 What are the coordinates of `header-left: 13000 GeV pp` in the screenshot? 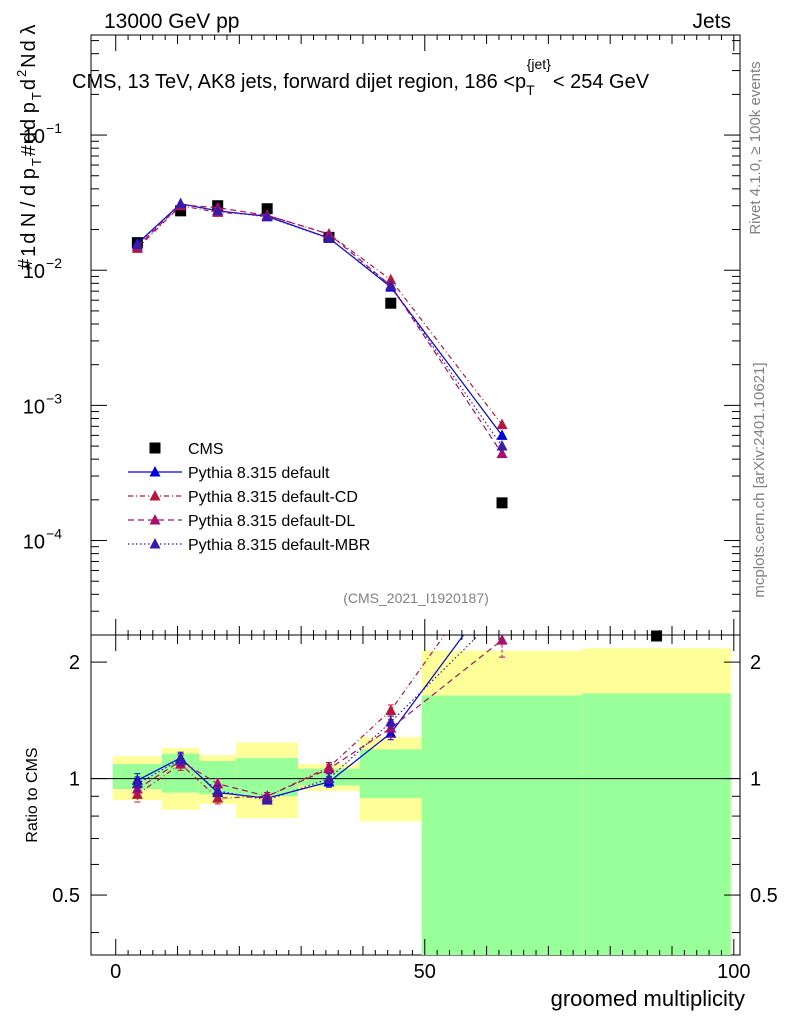 It's located at (171, 21).